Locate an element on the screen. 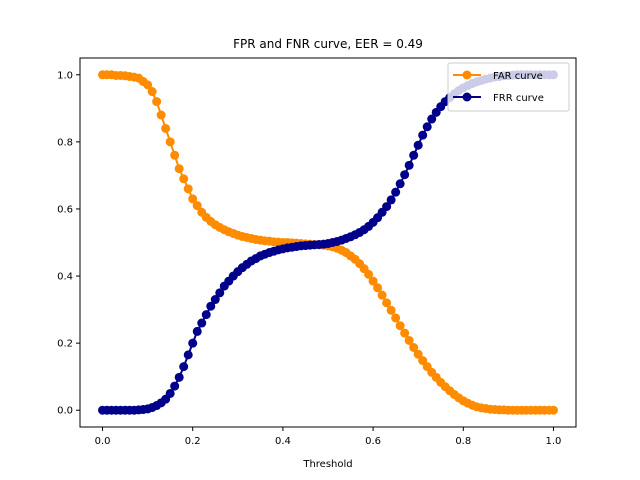 This screenshot has height=480, width=640. y-tick-label: 0.8 is located at coordinates (65, 142).